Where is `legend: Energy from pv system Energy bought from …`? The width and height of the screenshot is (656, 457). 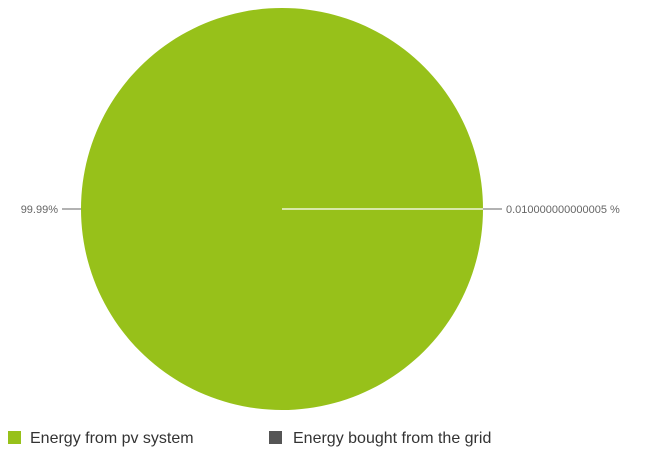
legend: Energy from pv system Energy bought from … is located at coordinates (249, 438).